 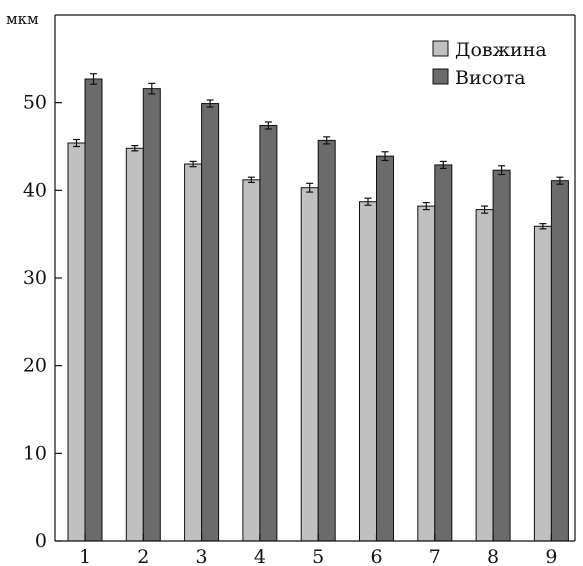 I want to click on x-tick-label: 2, so click(x=143, y=556).